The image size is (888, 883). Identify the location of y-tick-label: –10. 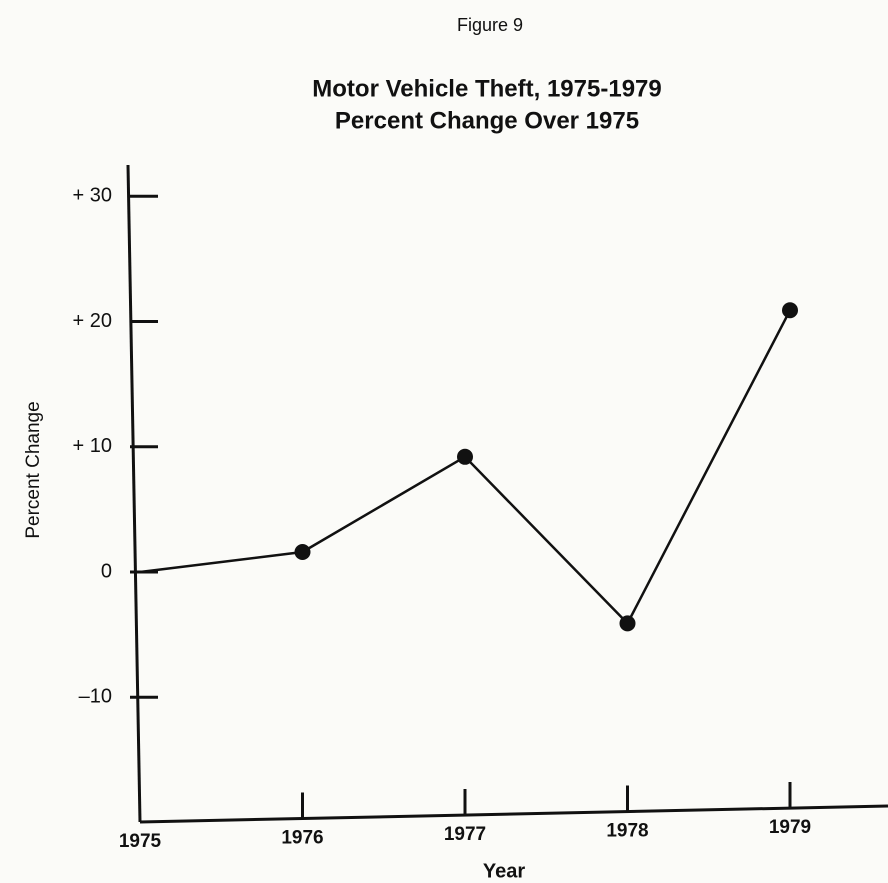
(95, 697).